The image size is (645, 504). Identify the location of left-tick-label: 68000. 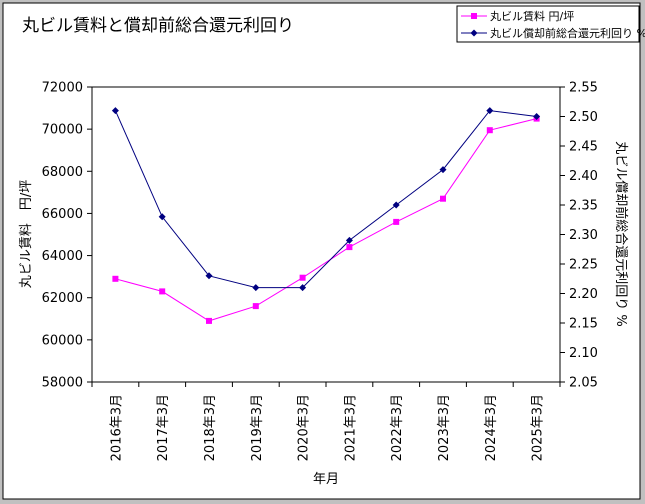
(62, 172).